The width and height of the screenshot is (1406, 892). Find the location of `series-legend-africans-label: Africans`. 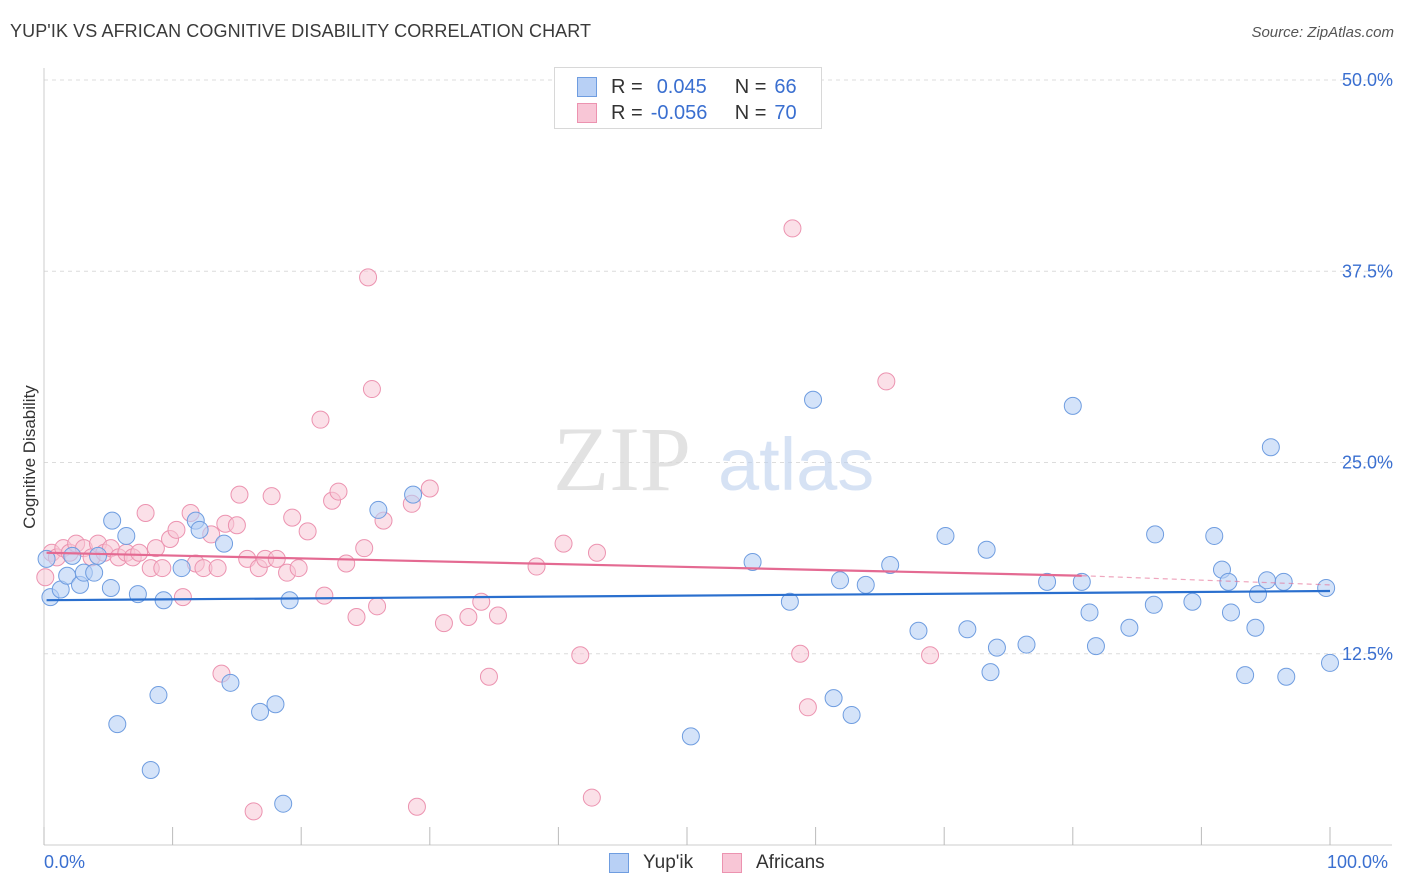

series-legend-africans-label: Africans is located at coordinates (790, 862).